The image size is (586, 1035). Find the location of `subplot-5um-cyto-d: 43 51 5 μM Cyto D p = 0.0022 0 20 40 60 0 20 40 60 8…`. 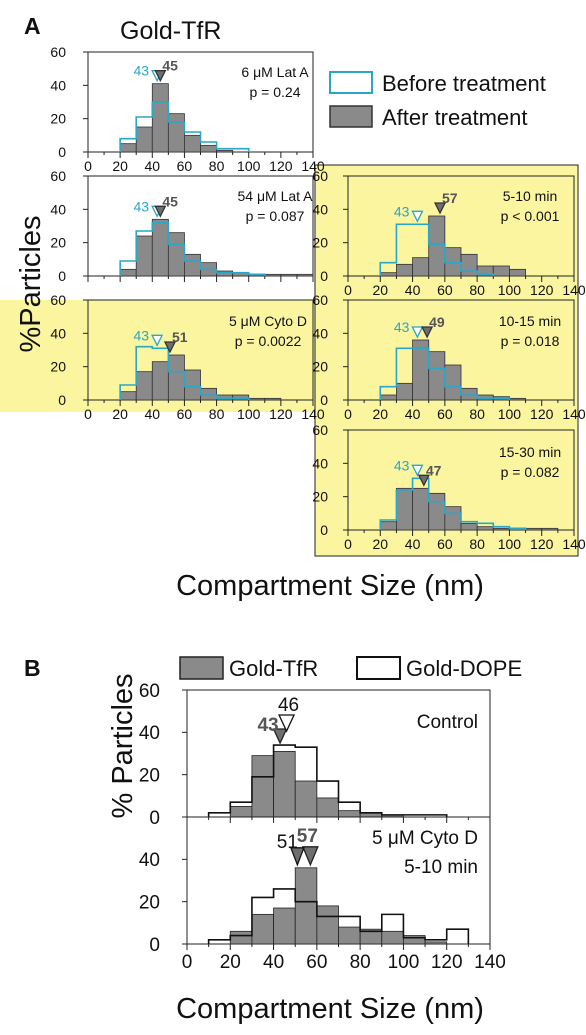

subplot-5um-cyto-d: 43 51 5 μM Cyto D p = 0.0022 0 20 40 60 0 20 40 60 8… is located at coordinates (187, 357).